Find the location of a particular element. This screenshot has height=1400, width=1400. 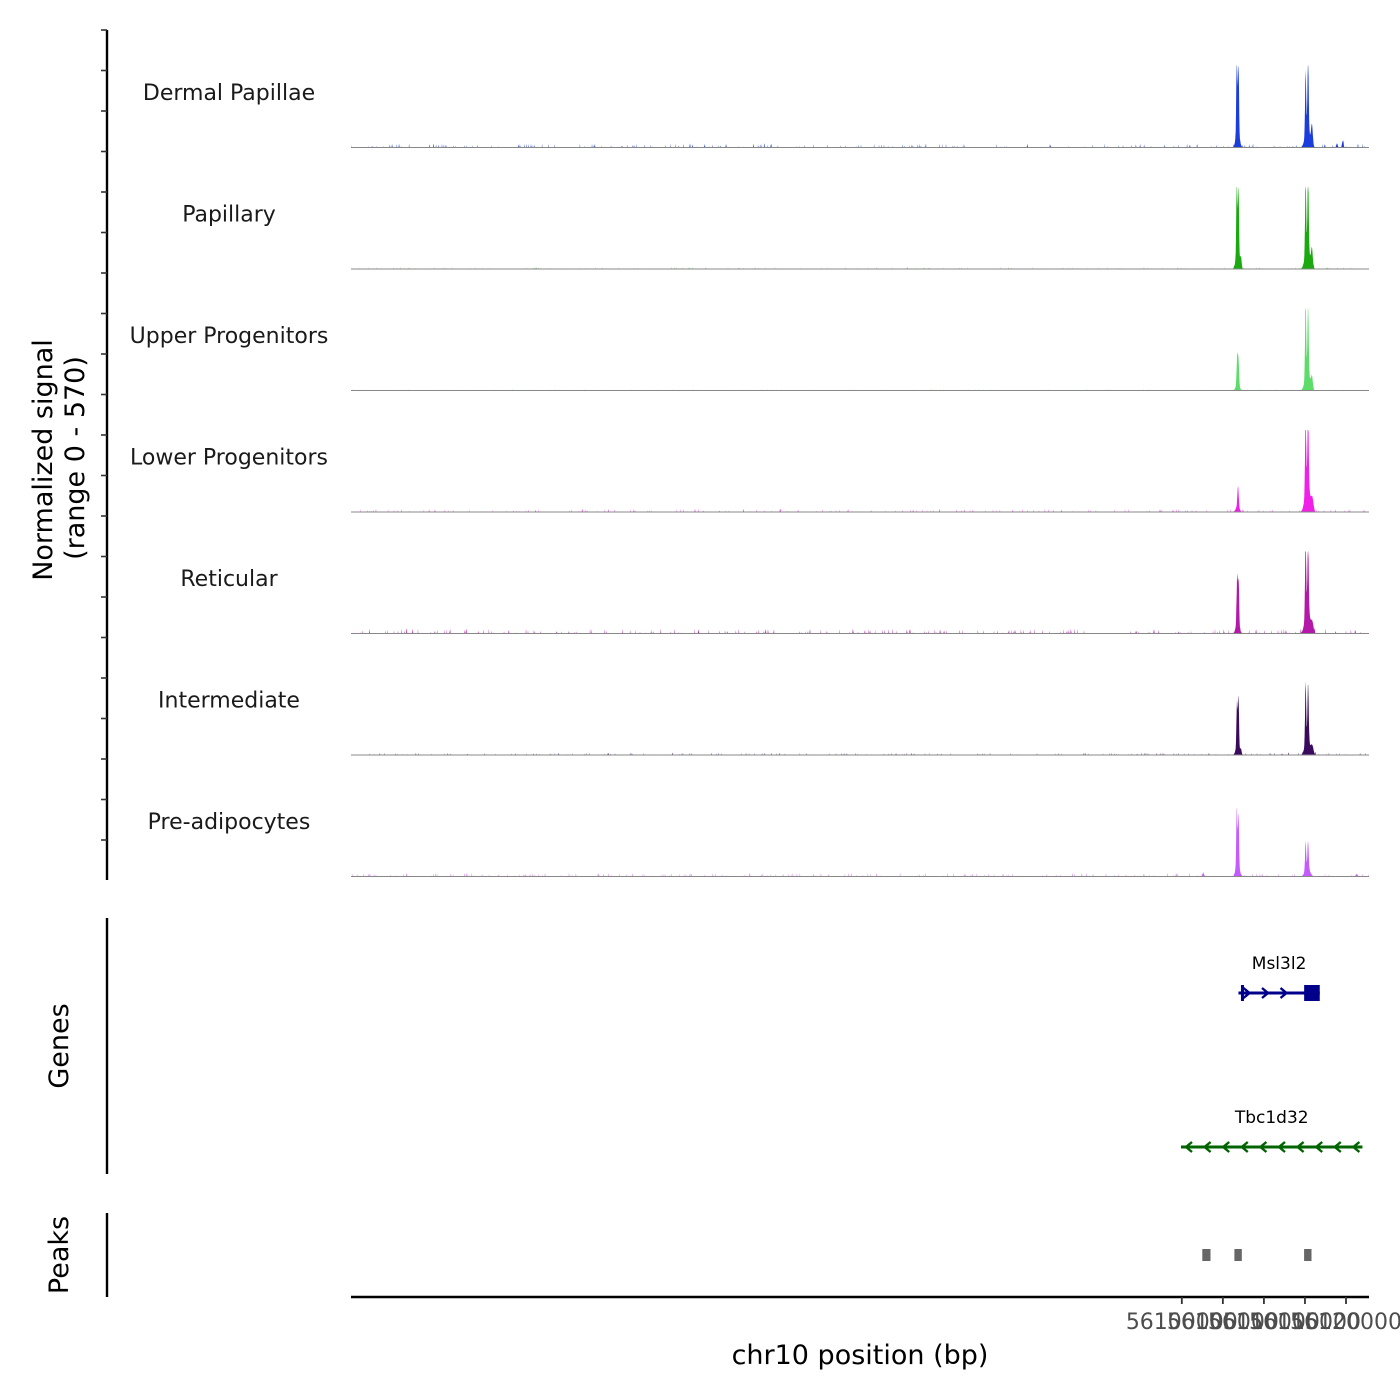

gene-label: Tbc1d32 is located at coordinates (1271, 1118).